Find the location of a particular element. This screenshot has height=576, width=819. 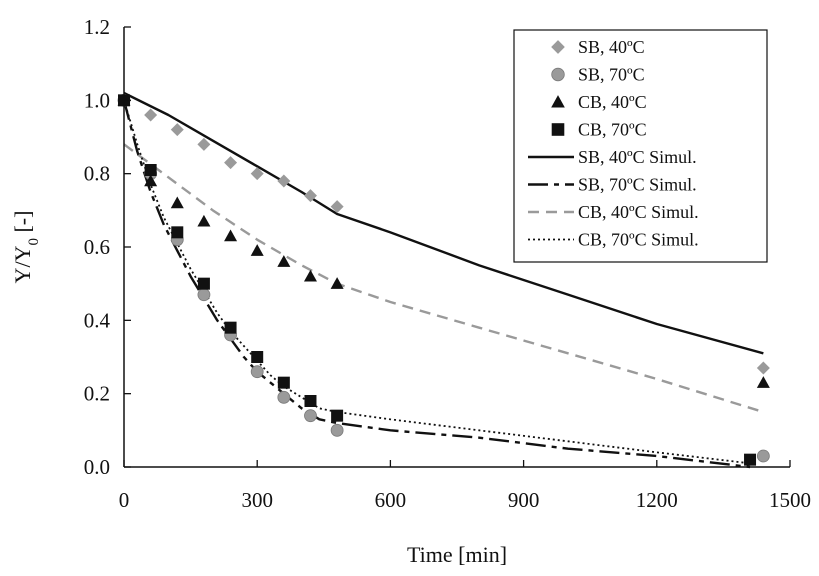

legend-label: SB, 40ºC Simul. is located at coordinates (637, 157).